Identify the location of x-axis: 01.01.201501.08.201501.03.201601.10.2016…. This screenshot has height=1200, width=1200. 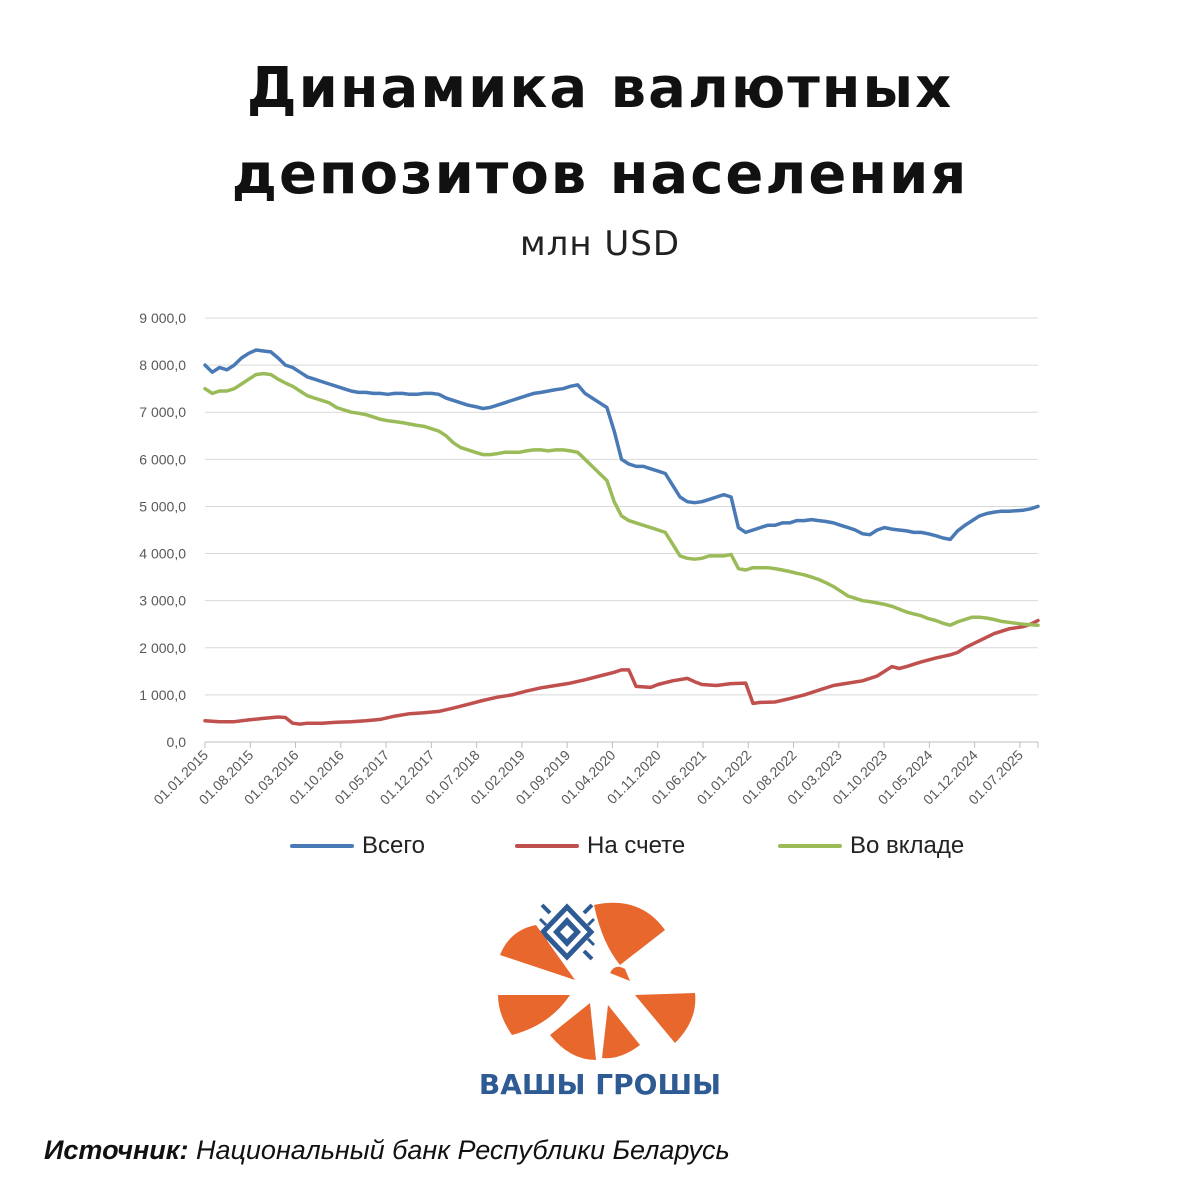
(594, 774).